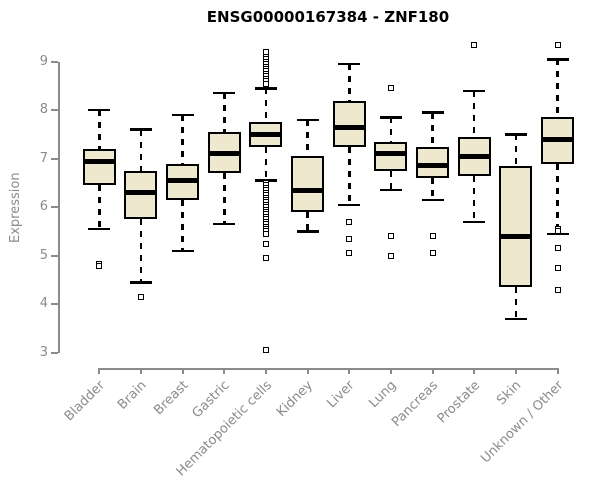 The height and width of the screenshot is (500, 600). What do you see at coordinates (328, 369) in the screenshot?
I see `x-axis-line` at bounding box center [328, 369].